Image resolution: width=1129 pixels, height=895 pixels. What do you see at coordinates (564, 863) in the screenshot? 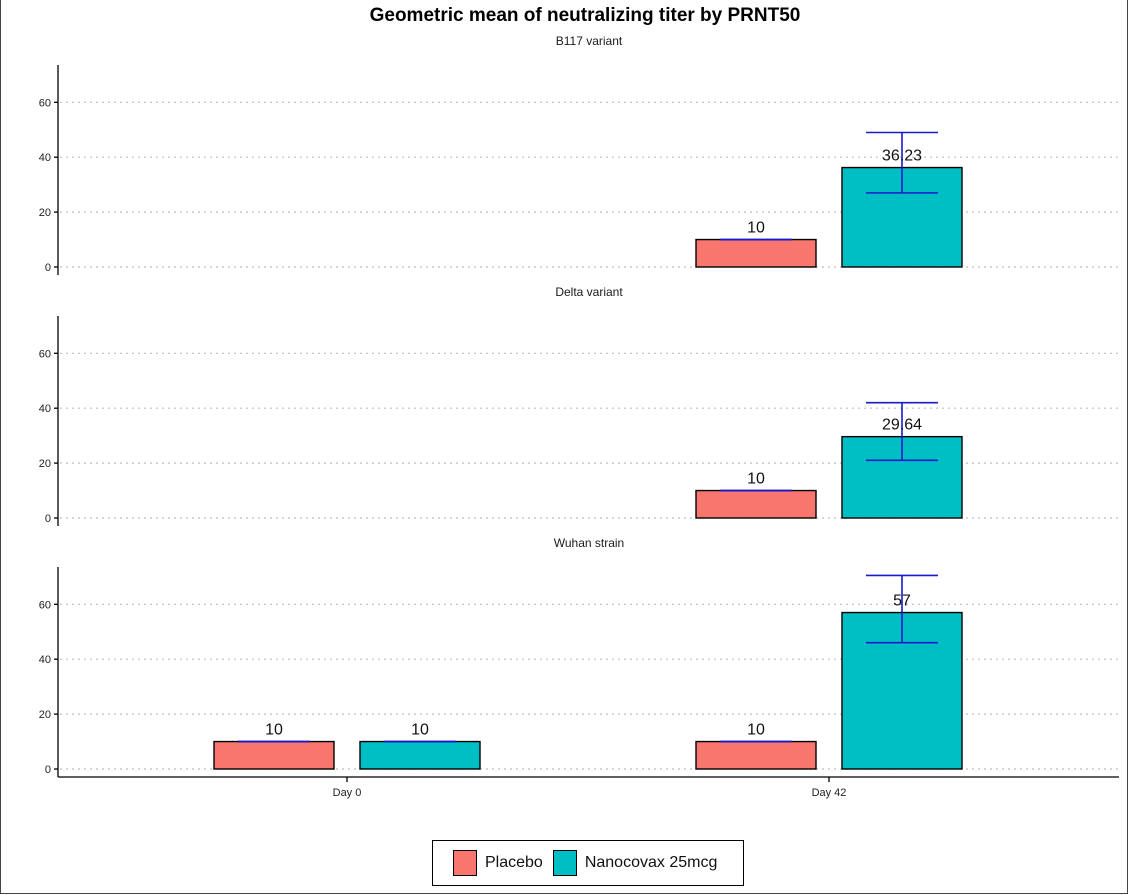
I see `legend-swatch-nanocovax` at bounding box center [564, 863].